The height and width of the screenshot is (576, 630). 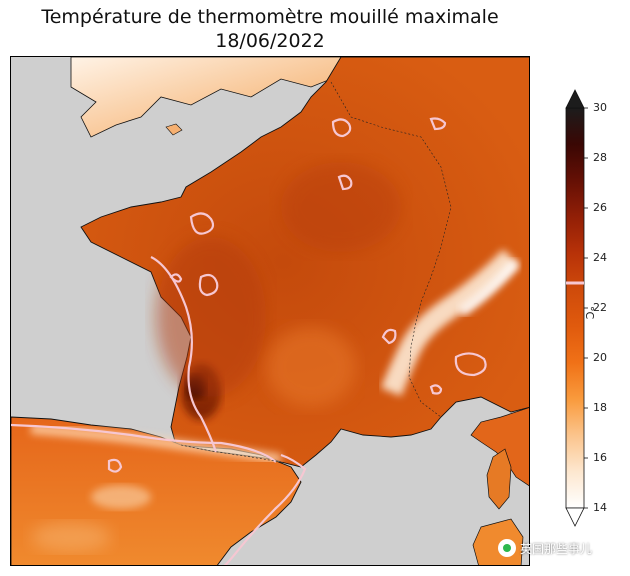 I want to click on watermark-text: 英国那些事儿, so click(x=556, y=548).